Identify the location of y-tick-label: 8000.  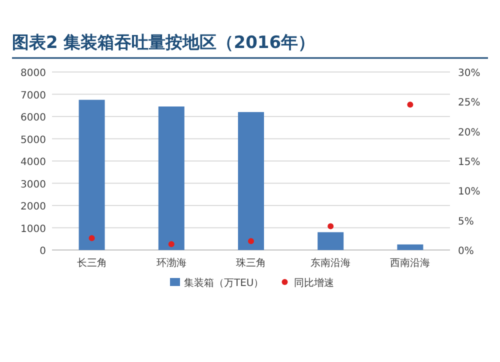
(33, 73).